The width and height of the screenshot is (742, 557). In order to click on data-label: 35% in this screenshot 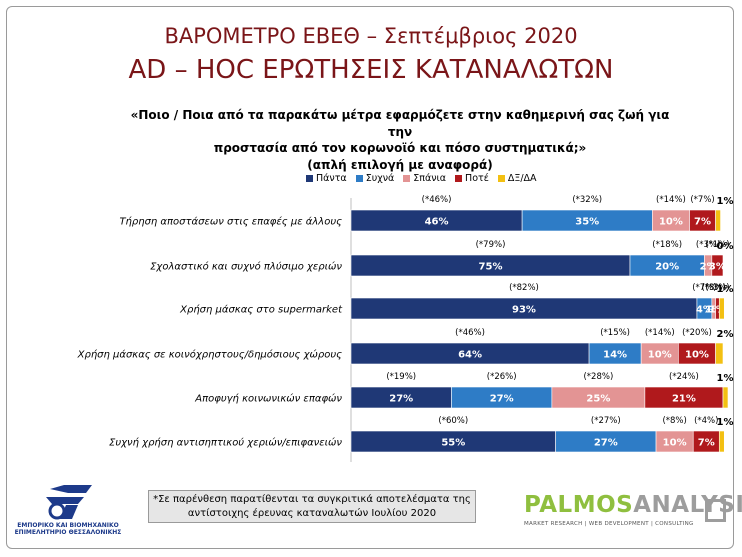, I will do `click(587, 222)`.